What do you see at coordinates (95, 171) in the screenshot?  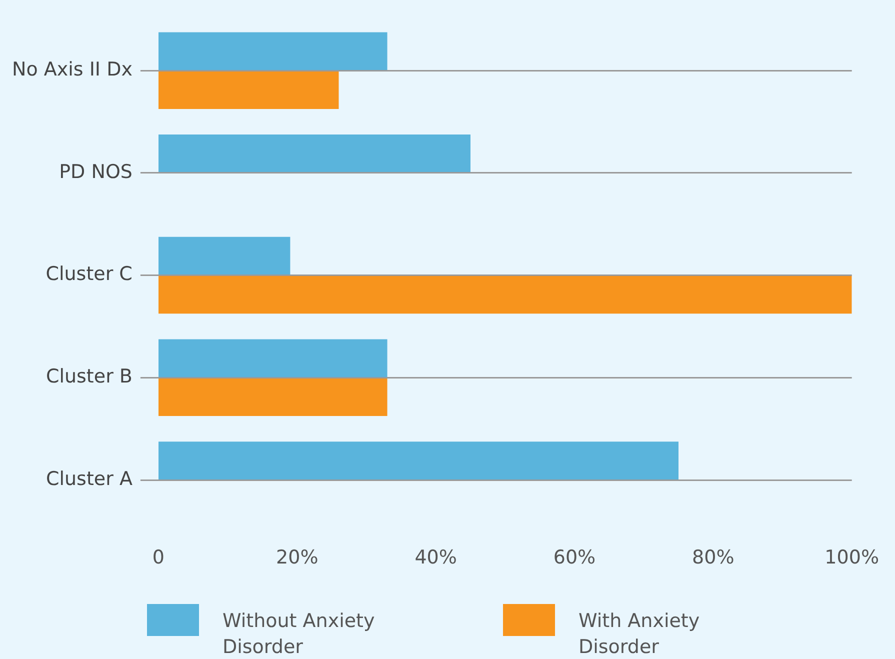 I see `y-tick-label: PD NOS` at bounding box center [95, 171].